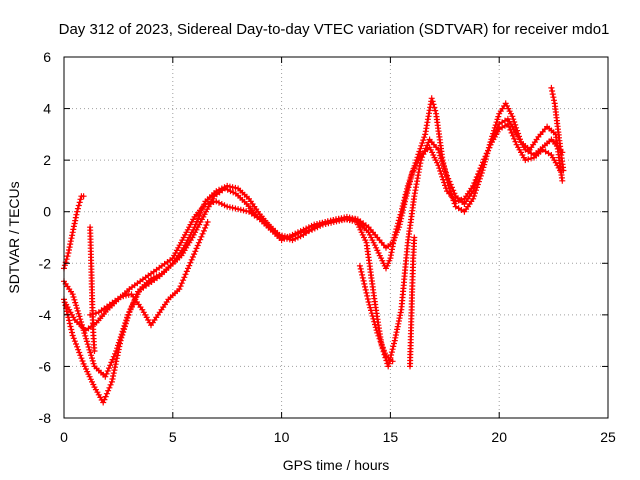 Image resolution: width=640 pixels, height=480 pixels. I want to click on x-tick-label: 15, so click(391, 437).